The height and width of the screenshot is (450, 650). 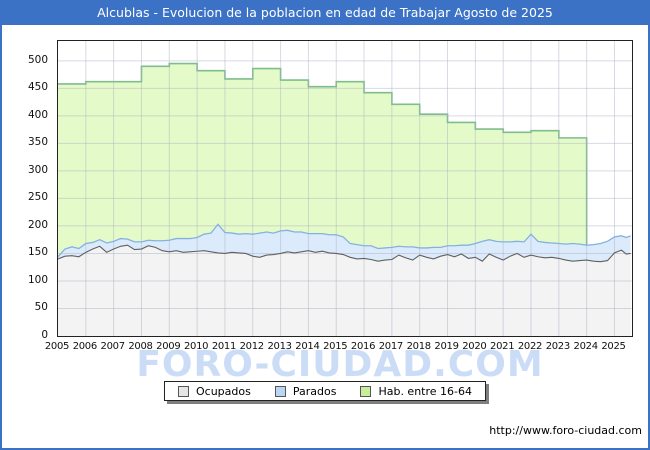 What do you see at coordinates (37, 142) in the screenshot?
I see `y-tick-label: 350` at bounding box center [37, 142].